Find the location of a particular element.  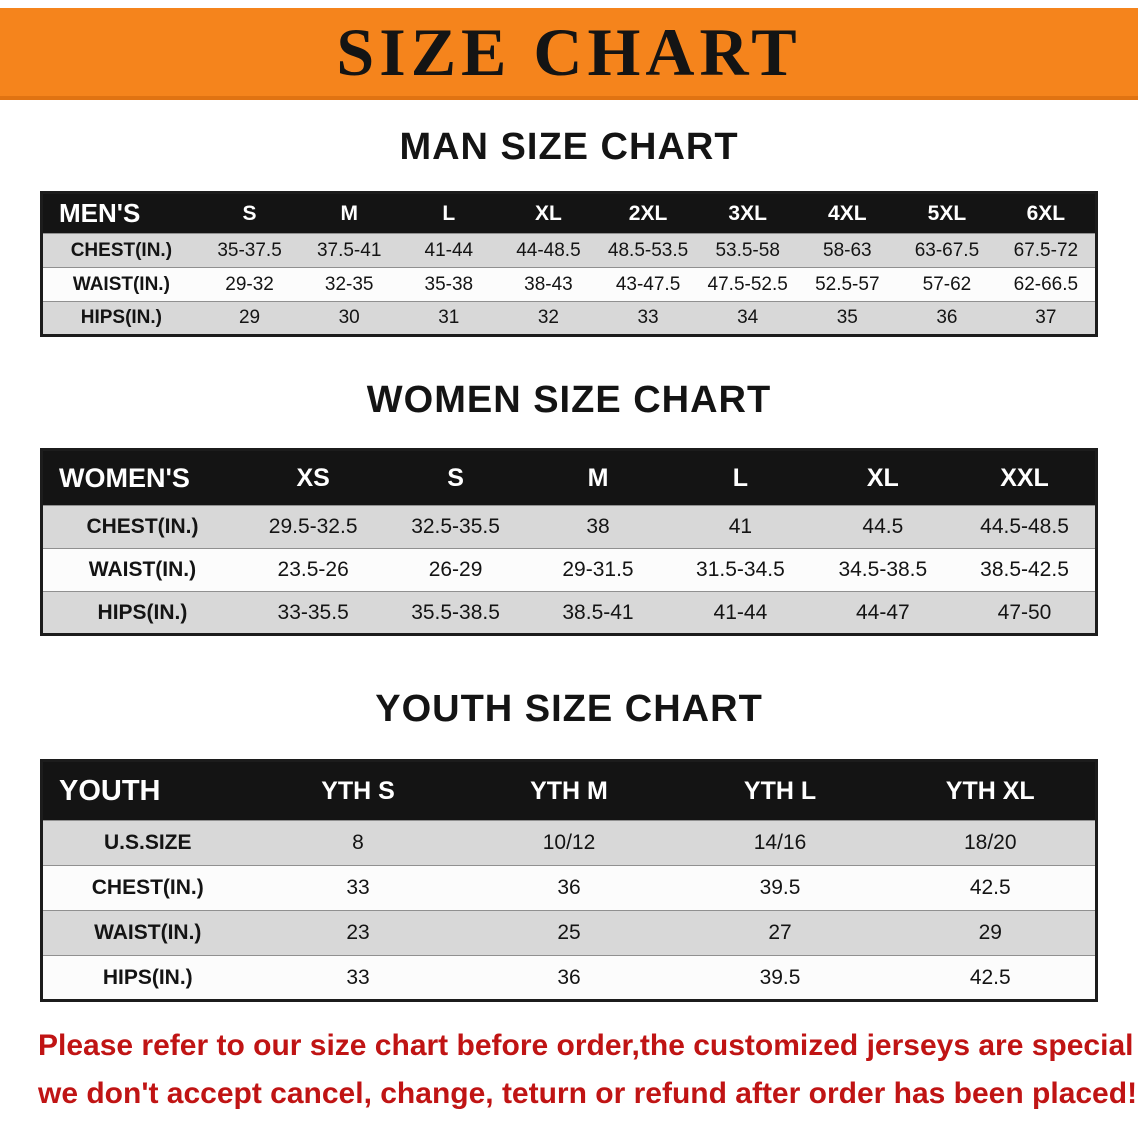

table-row: WAIST(IN.) 23 25 27 29 is located at coordinates (569, 933).